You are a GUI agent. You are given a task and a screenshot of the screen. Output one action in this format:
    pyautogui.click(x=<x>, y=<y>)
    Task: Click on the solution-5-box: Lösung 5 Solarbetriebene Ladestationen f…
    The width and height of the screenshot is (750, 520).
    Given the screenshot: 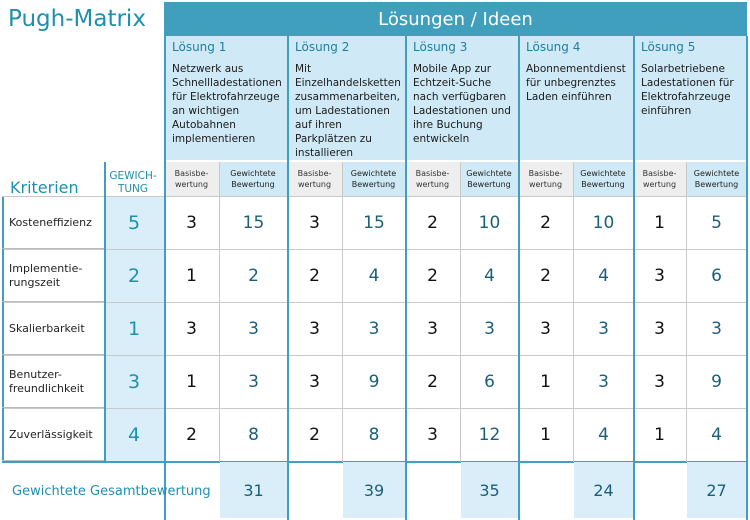 What is the action you would take?
    pyautogui.click(x=690, y=98)
    